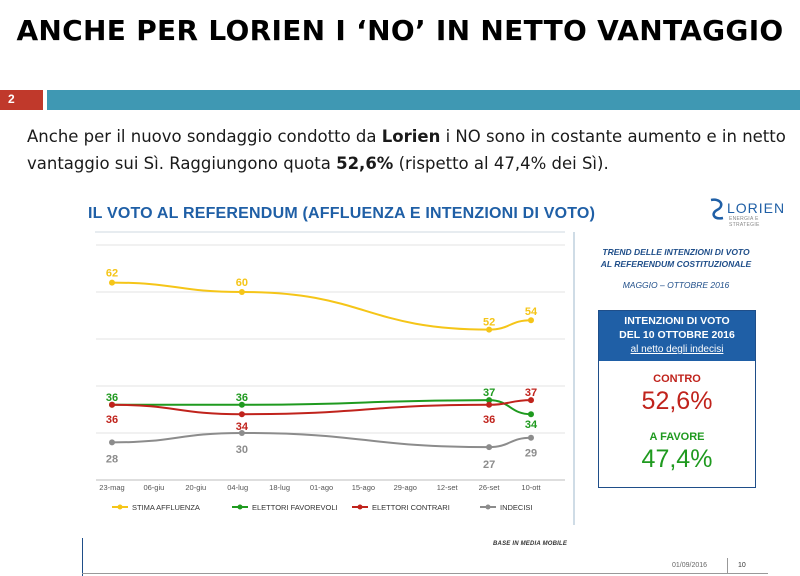 The height and width of the screenshot is (576, 800). I want to click on legend-label: INDECISI, so click(516, 507).